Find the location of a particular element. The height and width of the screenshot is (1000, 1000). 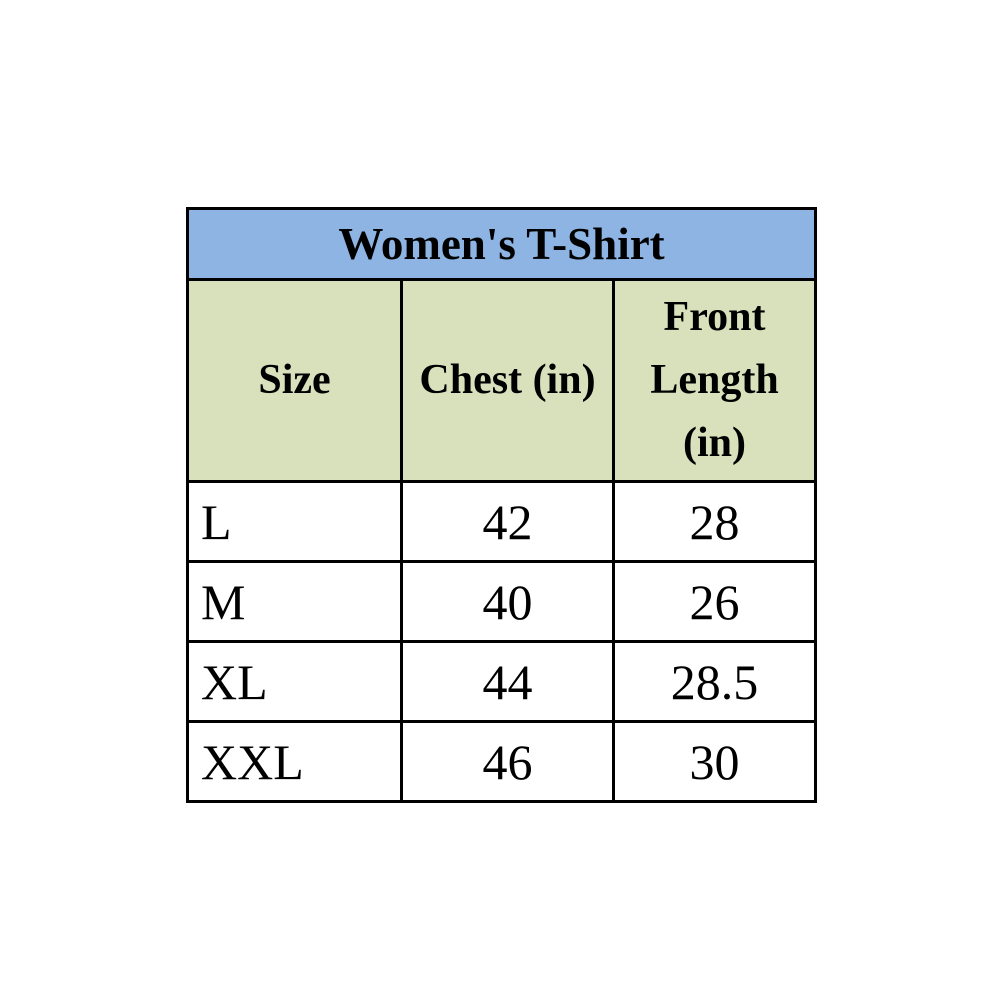

size-cell: L is located at coordinates (294, 521).